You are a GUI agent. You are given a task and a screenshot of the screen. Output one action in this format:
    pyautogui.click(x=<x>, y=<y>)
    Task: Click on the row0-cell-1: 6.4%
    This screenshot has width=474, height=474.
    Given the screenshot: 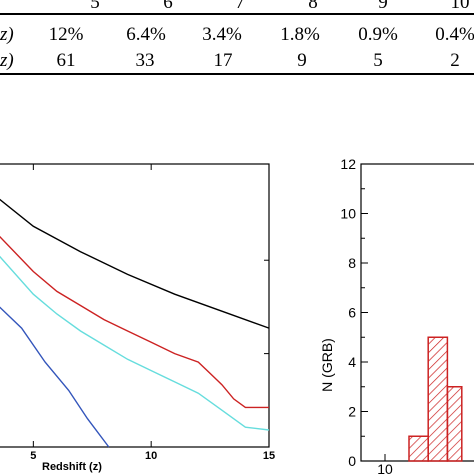 What is the action you would take?
    pyautogui.click(x=146, y=34)
    